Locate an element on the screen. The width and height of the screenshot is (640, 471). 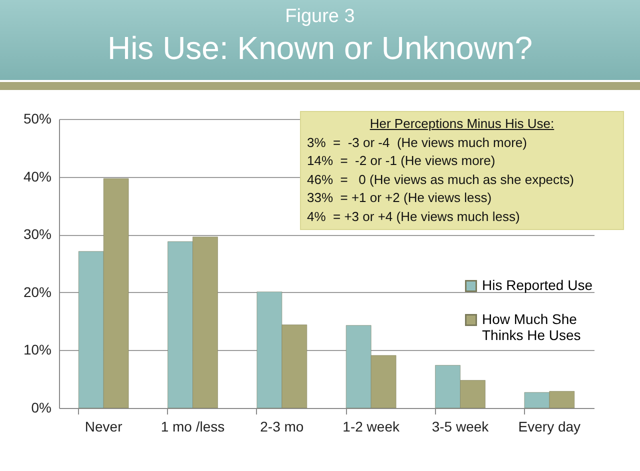
x-tick-label: Every day is located at coordinates (549, 426).